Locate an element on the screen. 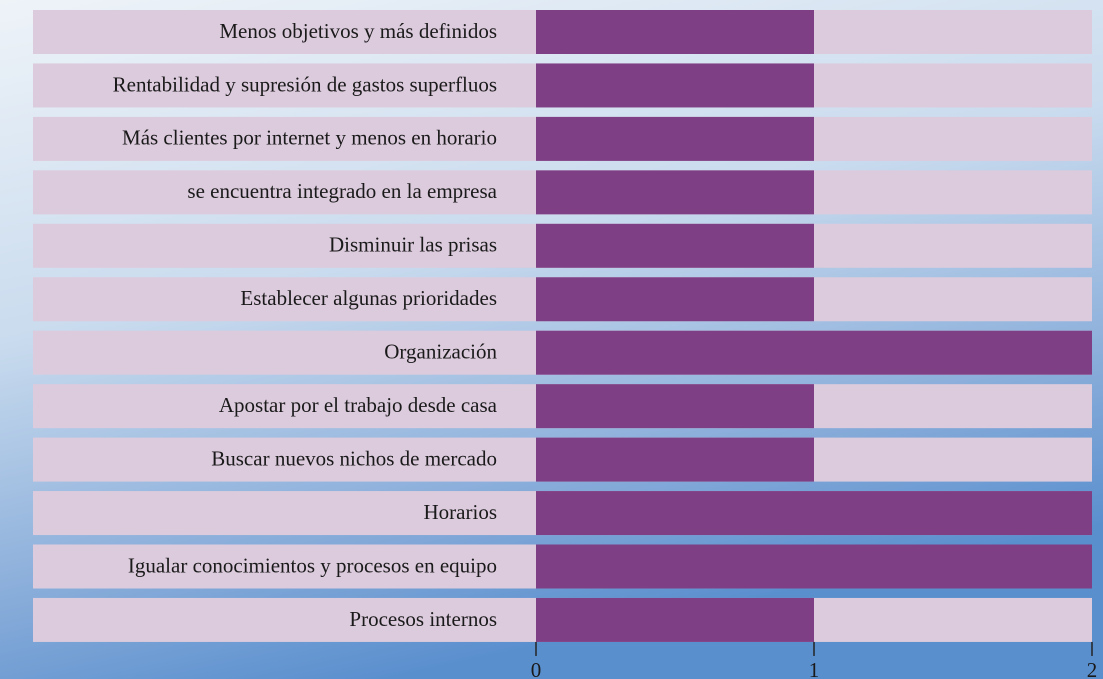  y-tick-label: Buscar nuevos nichos de mercado is located at coordinates (354, 458).